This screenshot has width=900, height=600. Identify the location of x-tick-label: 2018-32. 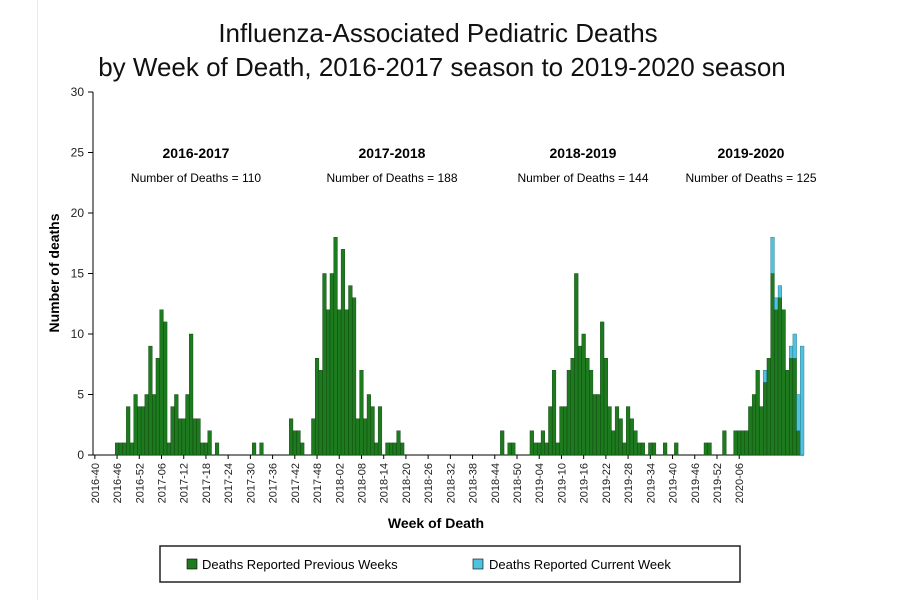
(451, 483).